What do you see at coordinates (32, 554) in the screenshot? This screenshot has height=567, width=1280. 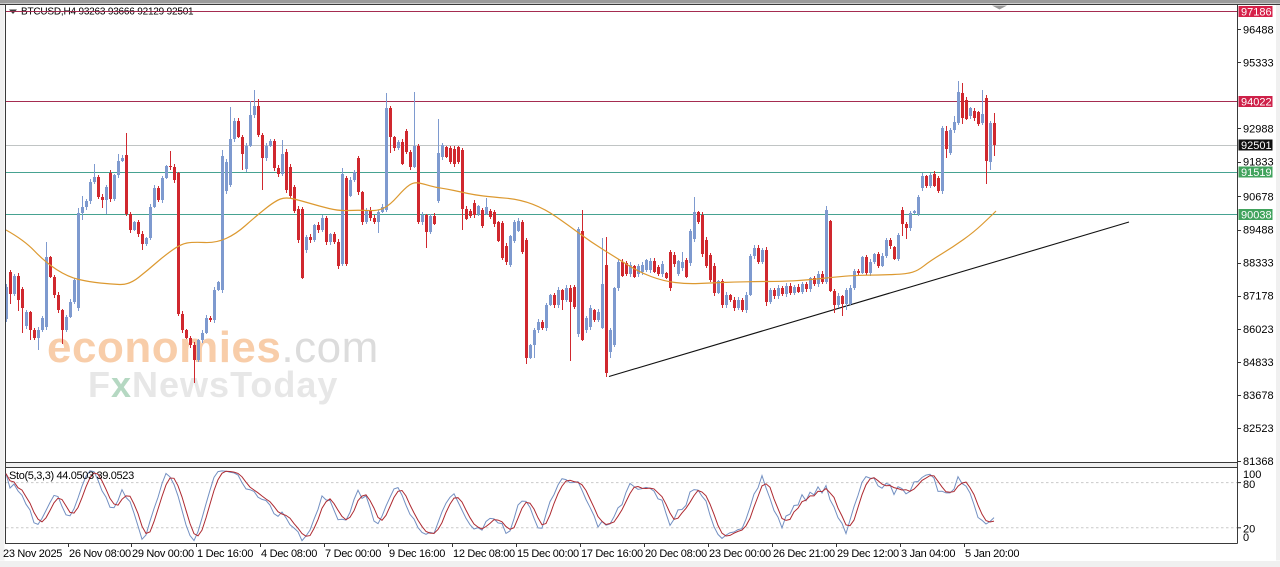 I see `svg-text: 23 Nov 2025` at bounding box center [32, 554].